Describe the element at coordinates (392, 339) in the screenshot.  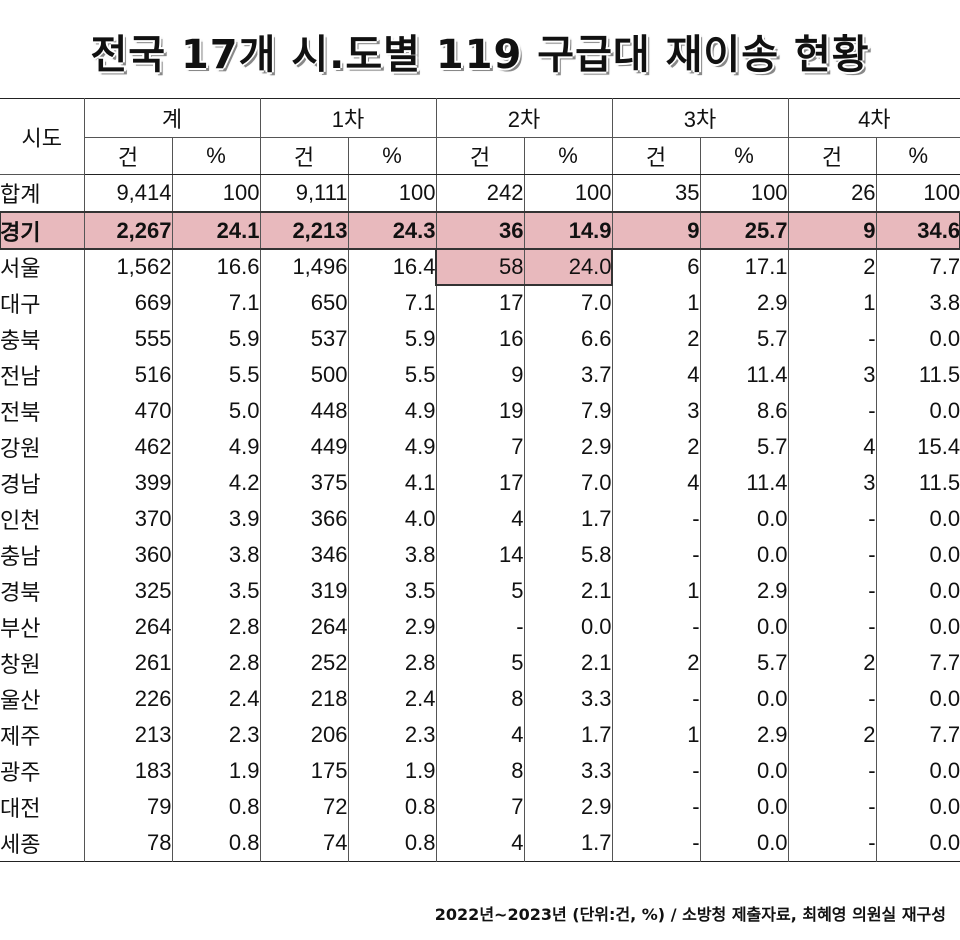
I see `percent-cell: 5.9` at that location.